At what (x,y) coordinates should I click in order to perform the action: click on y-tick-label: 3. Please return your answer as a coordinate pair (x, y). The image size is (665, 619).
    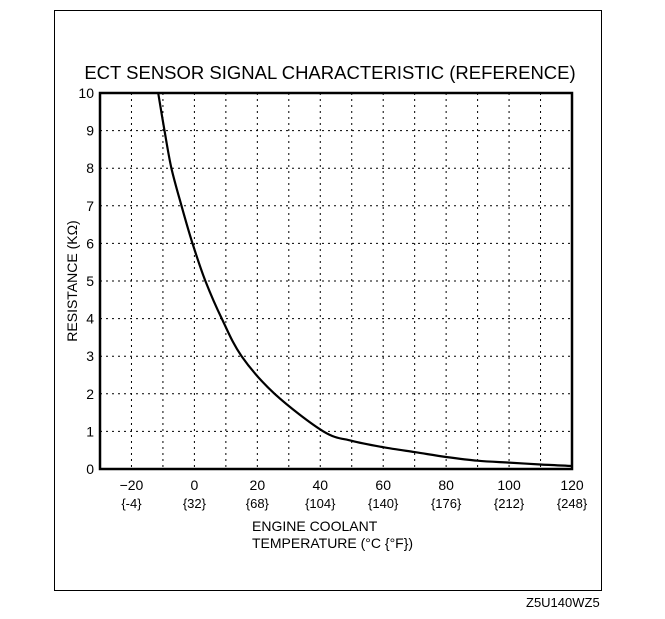
    Looking at the image, I should click on (90, 356).